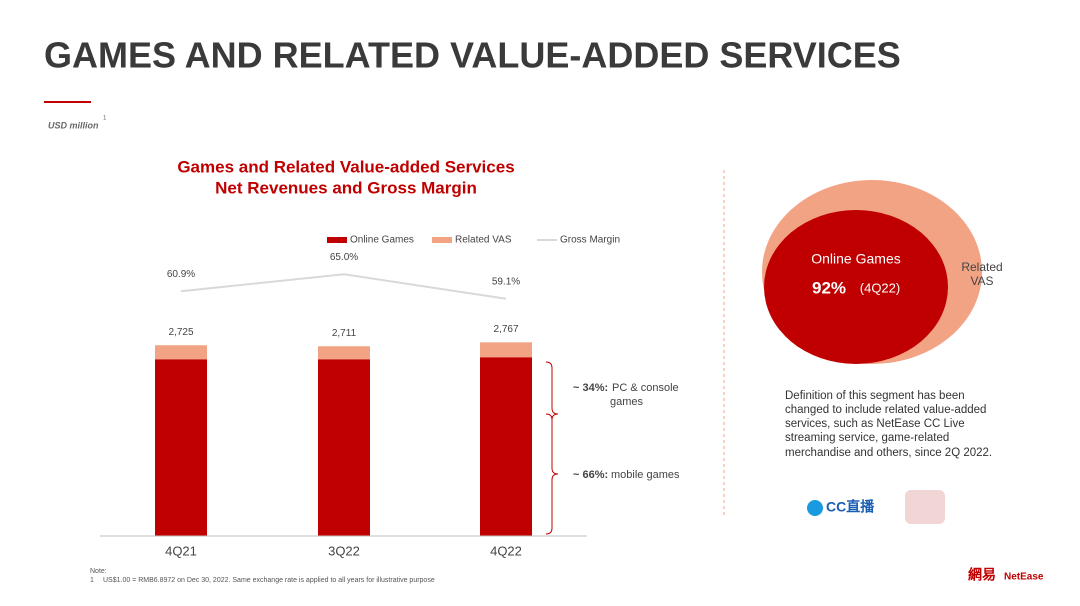 The height and width of the screenshot is (606, 1080). What do you see at coordinates (590, 475) in the screenshot?
I see `annotation-bold: ~ 66%:` at bounding box center [590, 475].